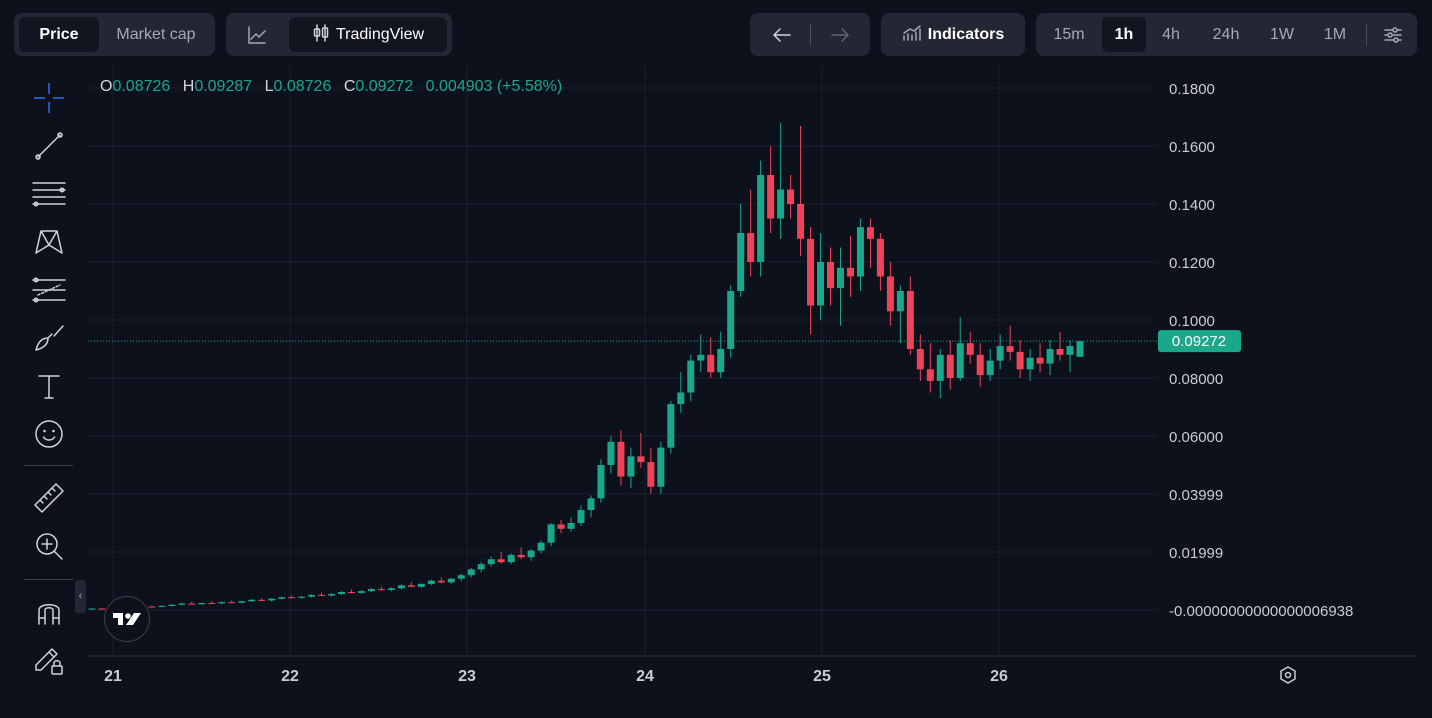 Image resolution: width=1432 pixels, height=718 pixels. Describe the element at coordinates (49, 546) in the screenshot. I see `zoom-in-tool` at that location.